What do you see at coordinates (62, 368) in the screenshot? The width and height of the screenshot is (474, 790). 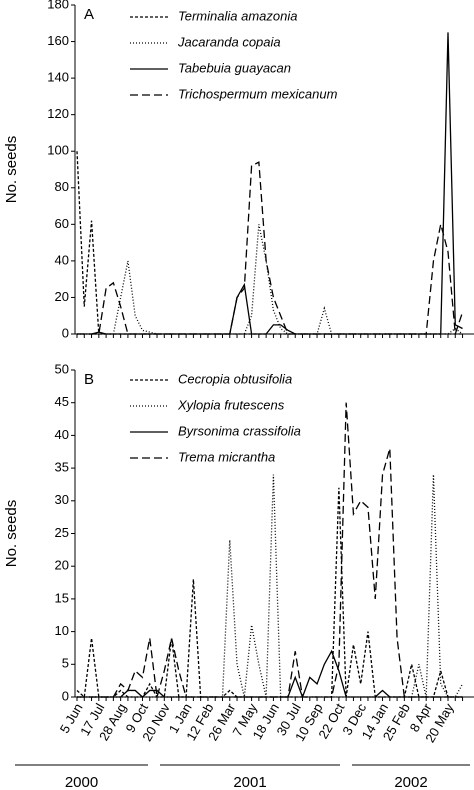 I see `y-tick-label: 50` at bounding box center [62, 368].